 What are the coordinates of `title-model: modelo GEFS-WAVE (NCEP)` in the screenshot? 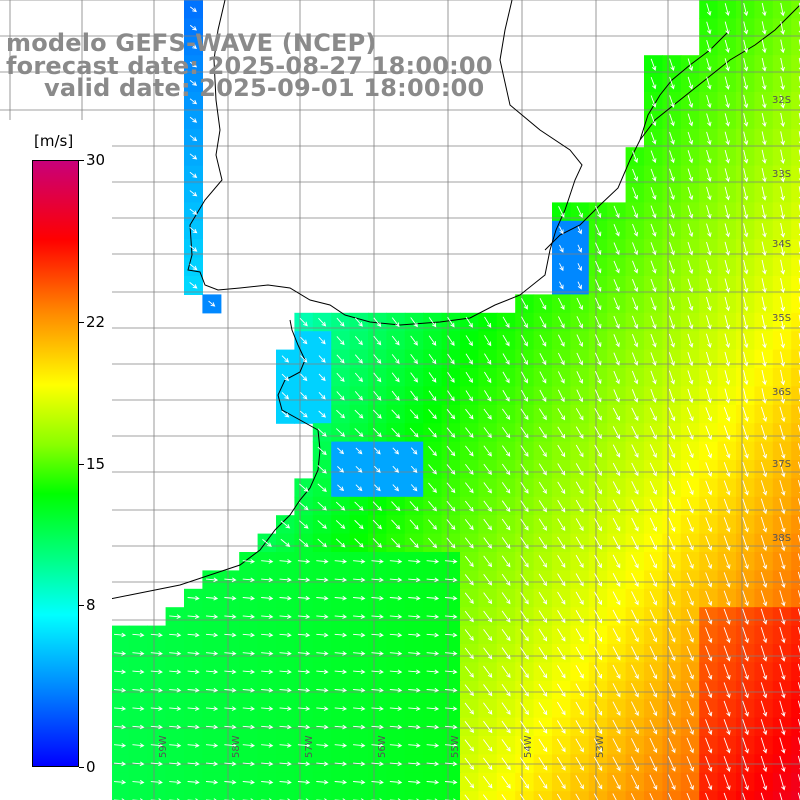 It's located at (191, 43).